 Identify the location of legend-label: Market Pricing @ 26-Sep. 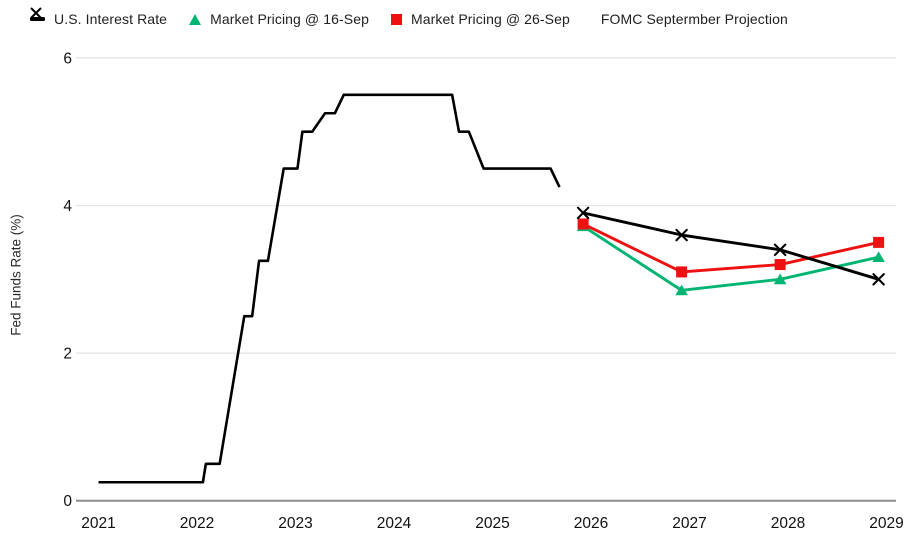
(490, 19).